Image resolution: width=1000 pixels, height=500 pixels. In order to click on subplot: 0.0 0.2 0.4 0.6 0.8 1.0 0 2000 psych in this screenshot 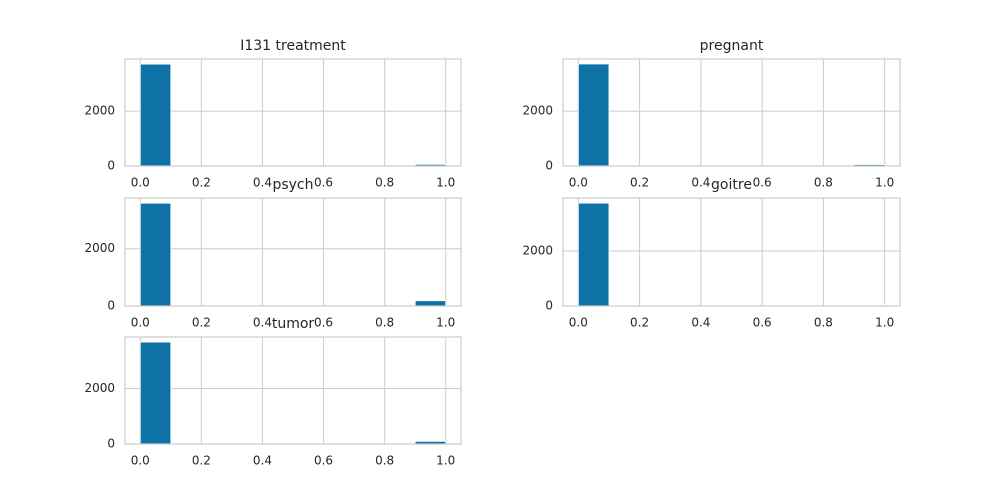, I will do `click(273, 253)`.